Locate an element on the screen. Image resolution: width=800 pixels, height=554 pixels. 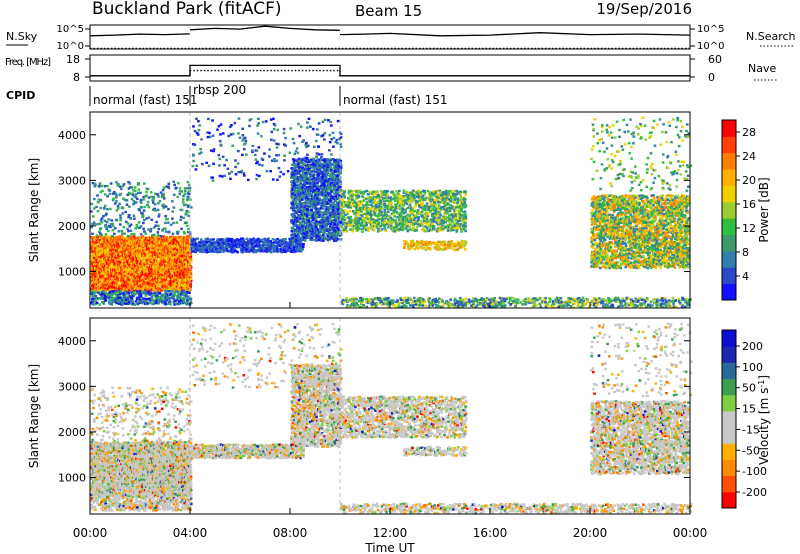
noise-right-tick-label-bottom: 10^0 is located at coordinates (710, 46).